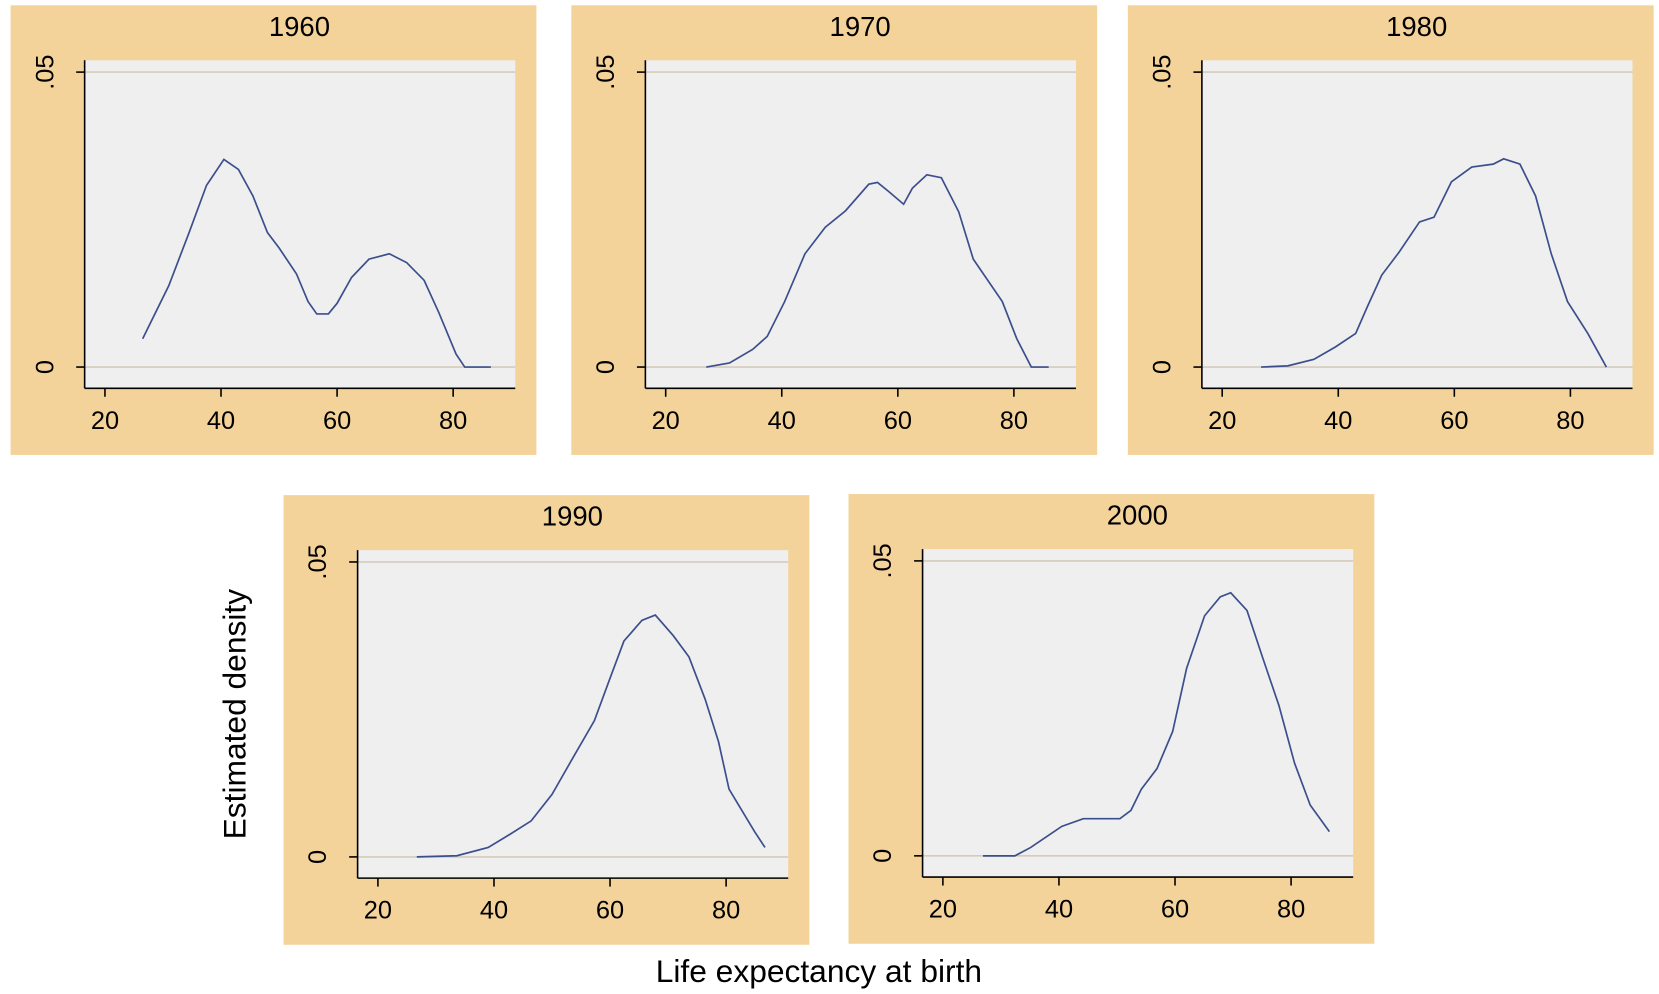 This screenshot has height=994, width=1659. What do you see at coordinates (572, 516) in the screenshot?
I see `panel-title: 1990` at bounding box center [572, 516].